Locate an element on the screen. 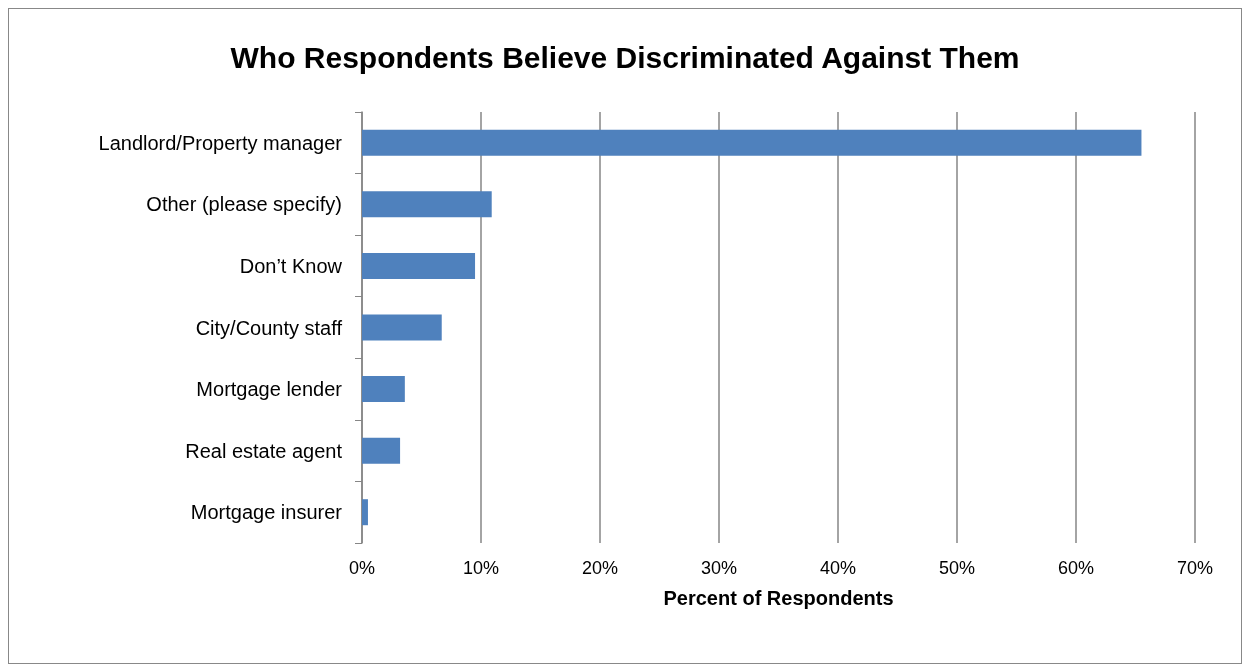 This screenshot has height=672, width=1250. chart-title: Who Respondents Believe Discriminated Against Them is located at coordinates (625, 57).